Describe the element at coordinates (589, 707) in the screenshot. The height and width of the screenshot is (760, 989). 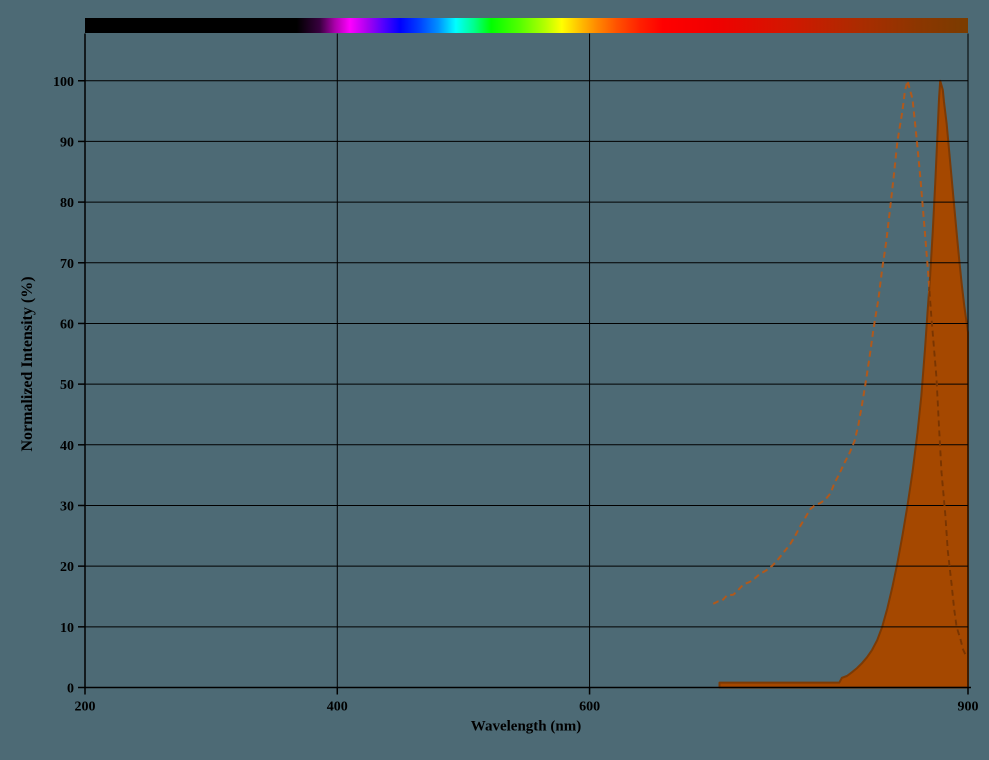
I see `x-tick-label: 600` at that location.